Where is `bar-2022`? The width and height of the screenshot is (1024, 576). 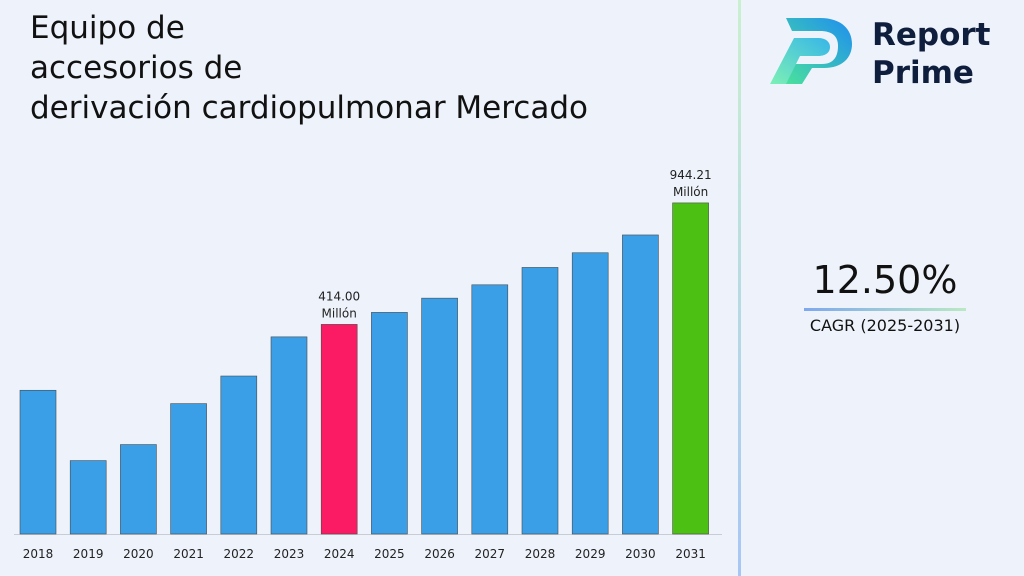 bar-2022 is located at coordinates (239, 455).